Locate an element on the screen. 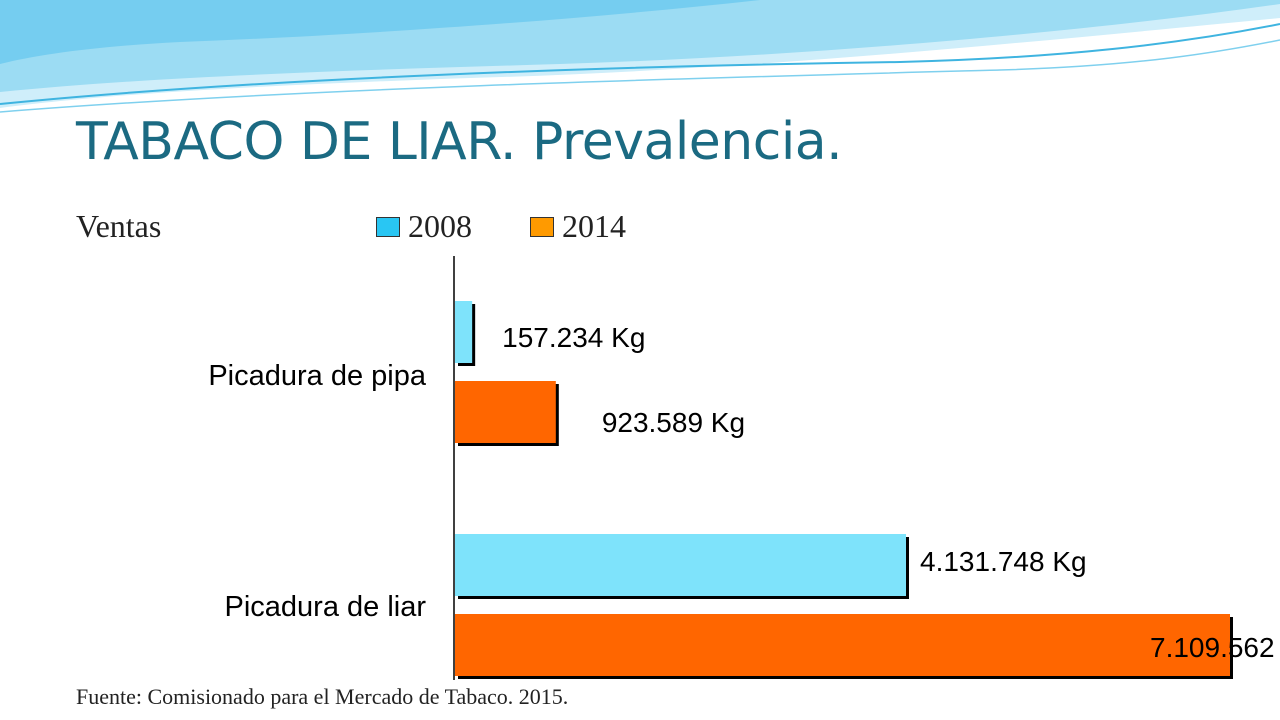 This screenshot has height=720, width=1280. chart-subtitle: Ventas is located at coordinates (119, 226).